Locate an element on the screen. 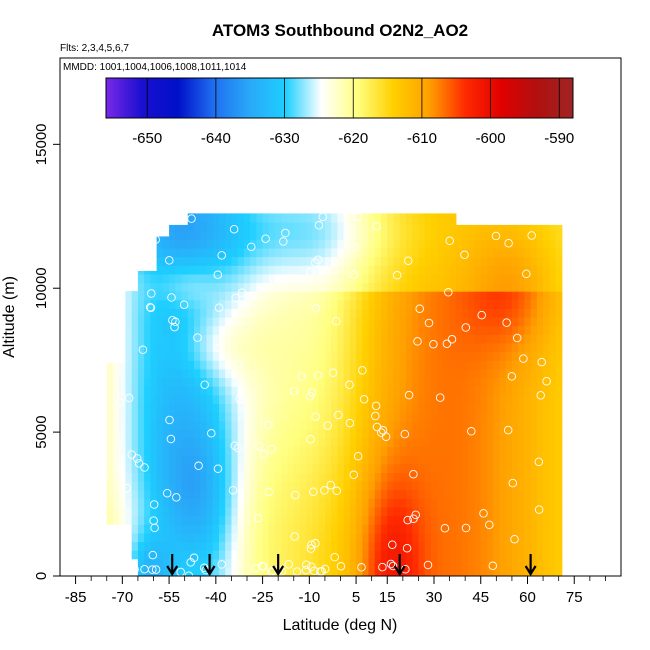 The height and width of the screenshot is (650, 650). x-axis: -85 -70 -55 -40 -25 -10 5 15 30 45 60 75 is located at coordinates (335, 591).